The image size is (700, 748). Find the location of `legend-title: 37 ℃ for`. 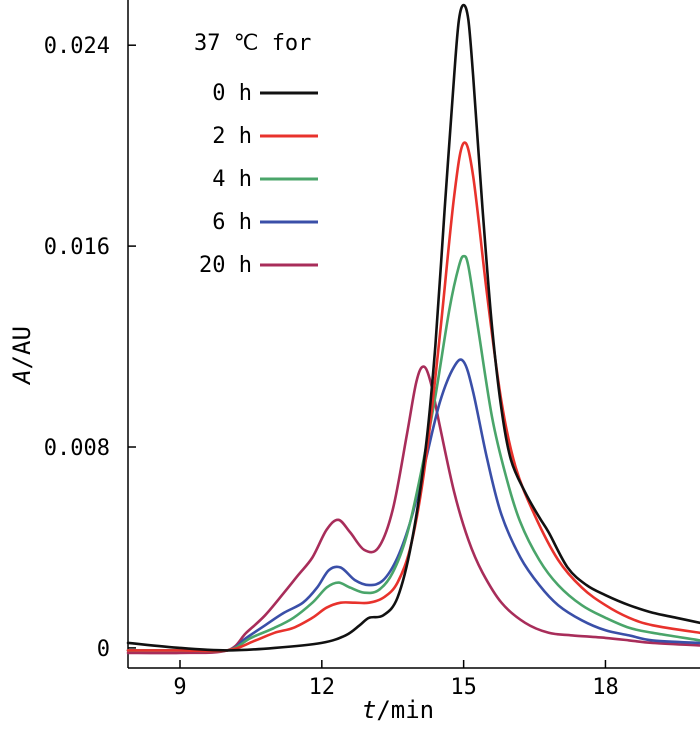

legend-title: 37 ℃ for is located at coordinates (252, 43).